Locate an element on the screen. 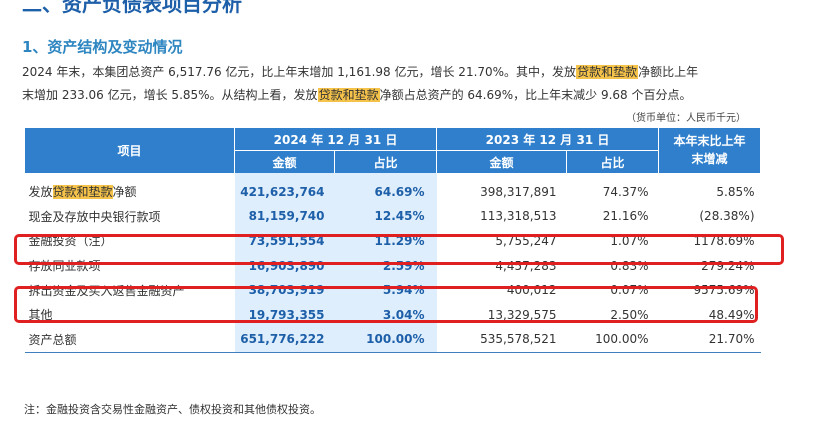 The width and height of the screenshot is (816, 433). amount-2023: 535,578,521 is located at coordinates (501, 340).